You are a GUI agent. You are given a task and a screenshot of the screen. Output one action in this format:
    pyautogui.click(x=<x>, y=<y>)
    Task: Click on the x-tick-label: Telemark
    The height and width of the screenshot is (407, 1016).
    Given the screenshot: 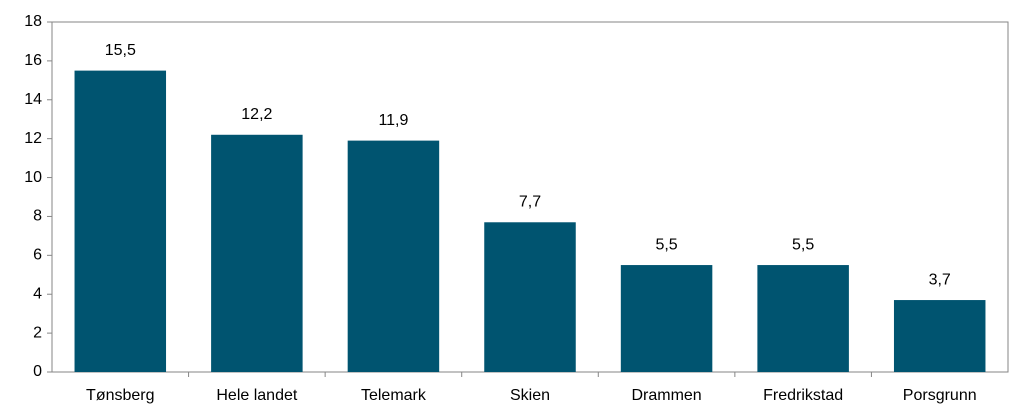 What is the action you would take?
    pyautogui.click(x=394, y=395)
    